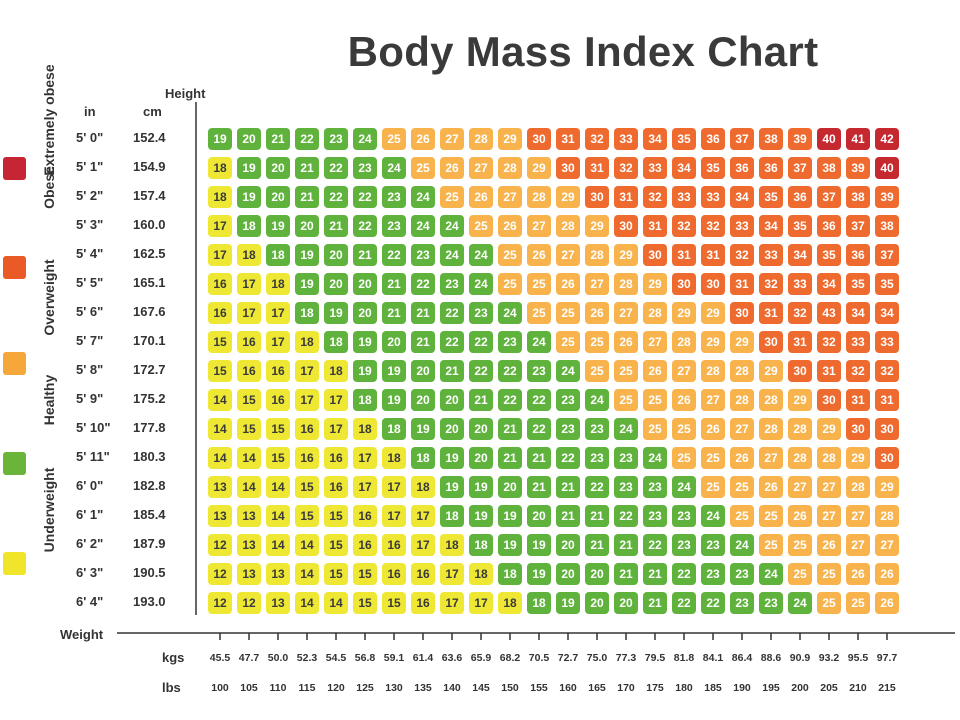 The image size is (960, 720). Describe the element at coordinates (220, 545) in the screenshot. I see `bmi-cell: 12` at that location.